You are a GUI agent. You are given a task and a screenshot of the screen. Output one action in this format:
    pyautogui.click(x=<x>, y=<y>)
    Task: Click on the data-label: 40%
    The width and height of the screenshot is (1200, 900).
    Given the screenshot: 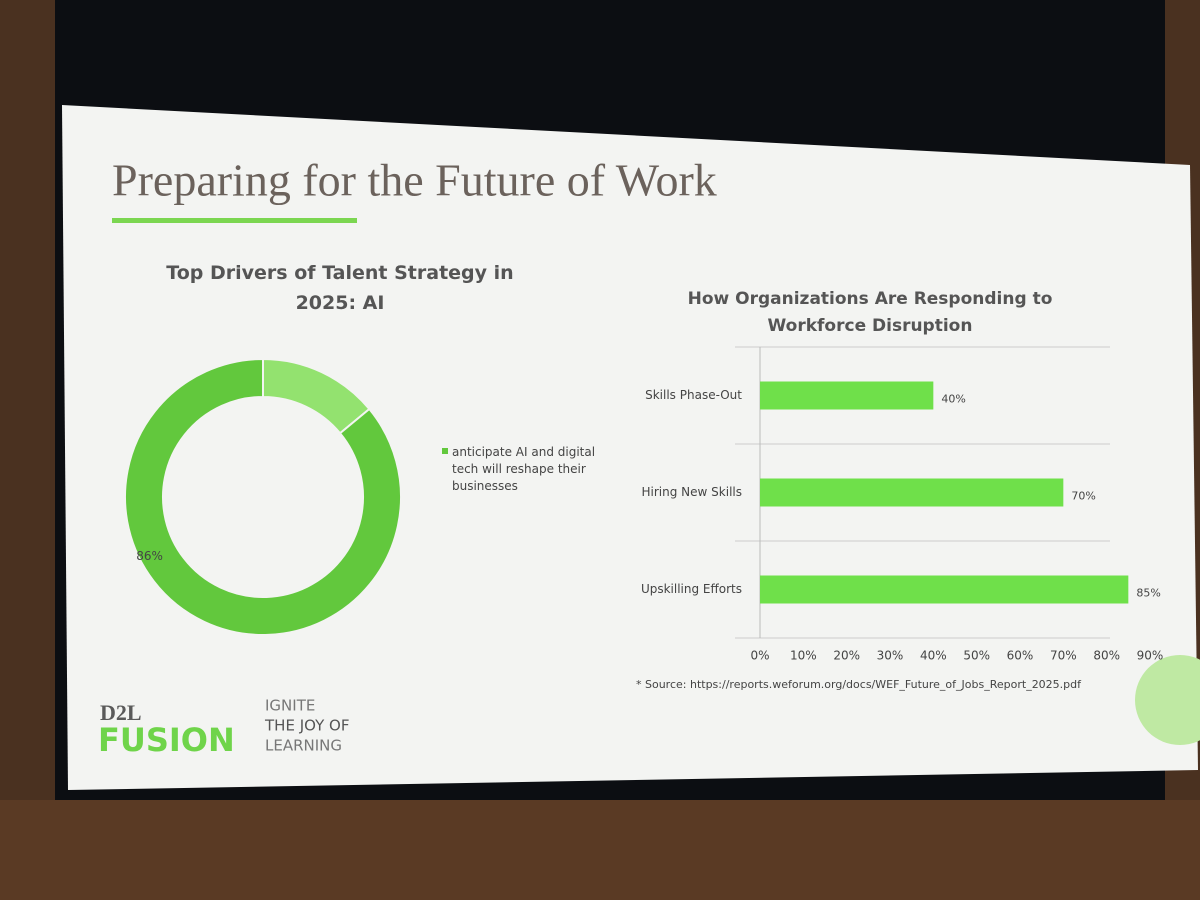 What is the action you would take?
    pyautogui.click(x=953, y=399)
    